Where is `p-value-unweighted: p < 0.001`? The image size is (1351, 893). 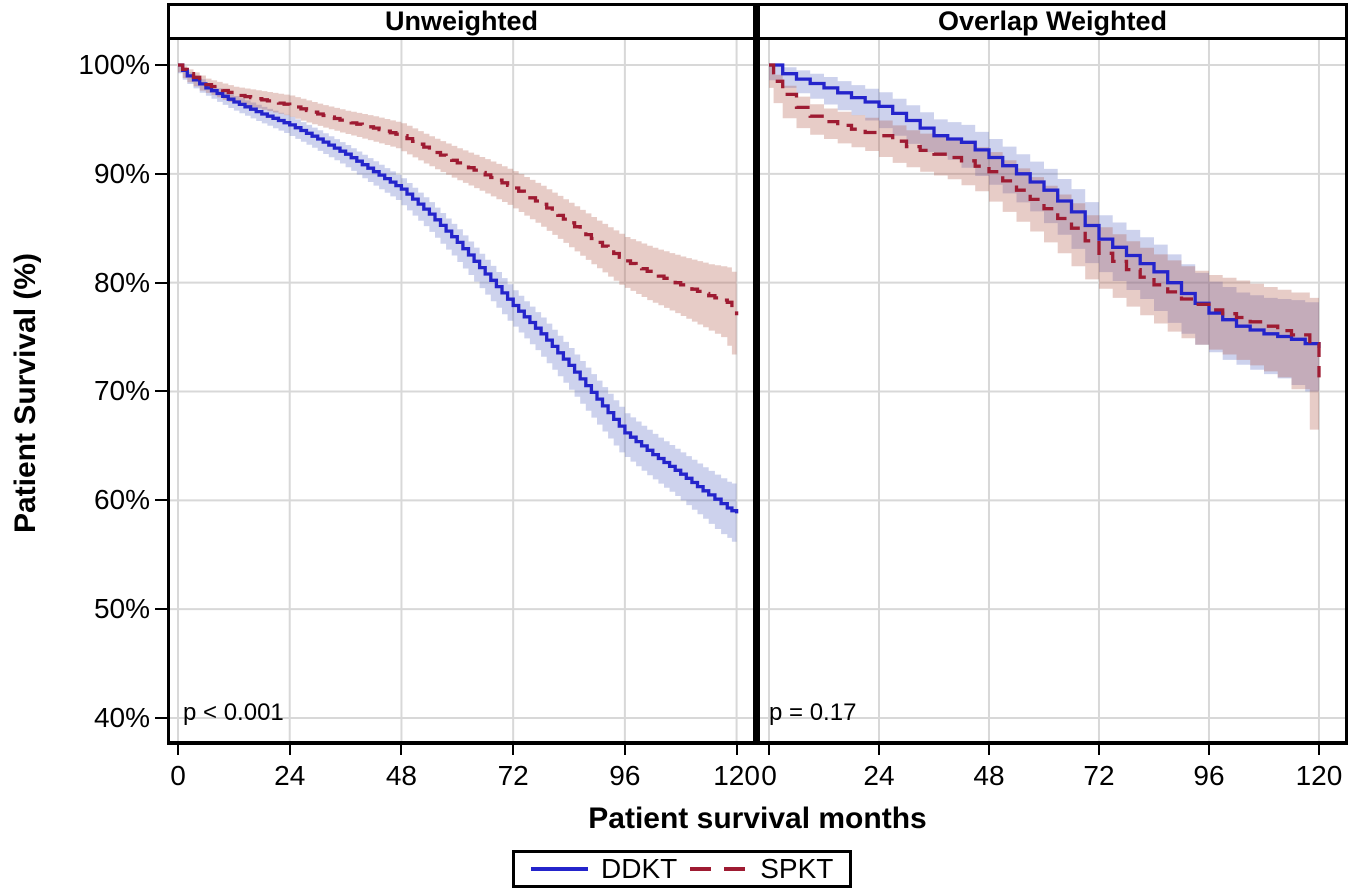 p-value-unweighted: p < 0.001 is located at coordinates (233, 712).